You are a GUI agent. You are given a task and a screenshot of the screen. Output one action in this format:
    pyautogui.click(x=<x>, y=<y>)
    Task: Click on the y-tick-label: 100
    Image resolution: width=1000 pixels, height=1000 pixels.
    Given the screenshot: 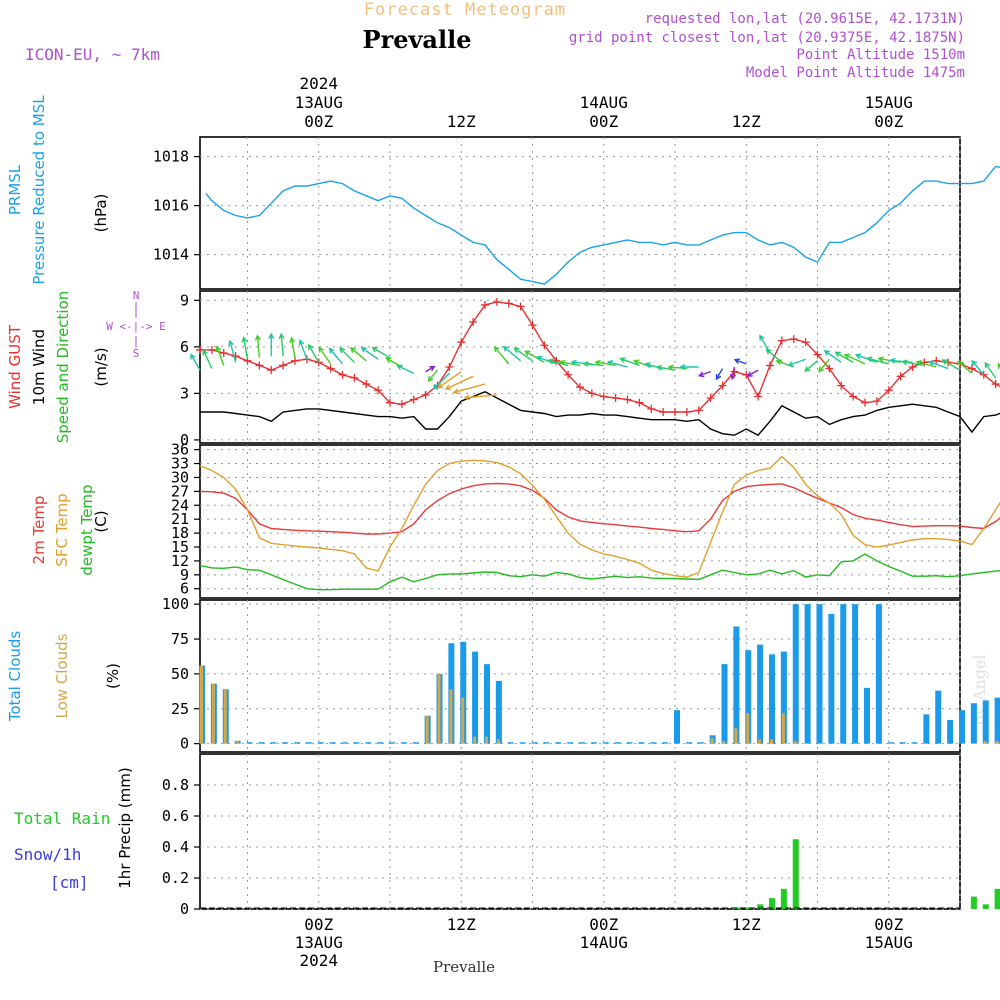 What is the action you would take?
    pyautogui.click(x=175, y=604)
    